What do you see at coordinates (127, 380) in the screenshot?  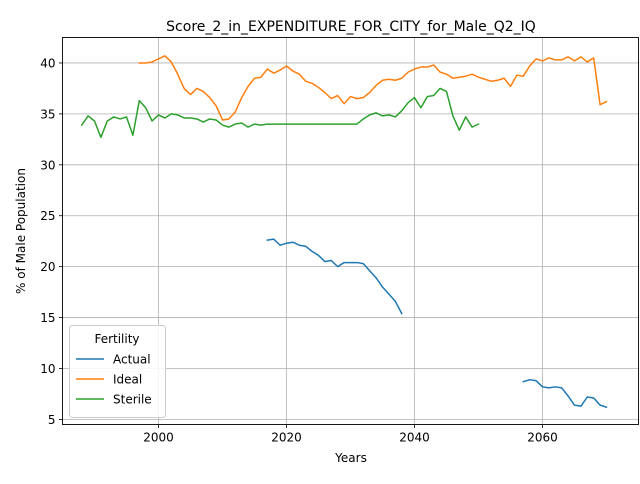 I see `legend-label-ideal: Ideal` at bounding box center [127, 380].